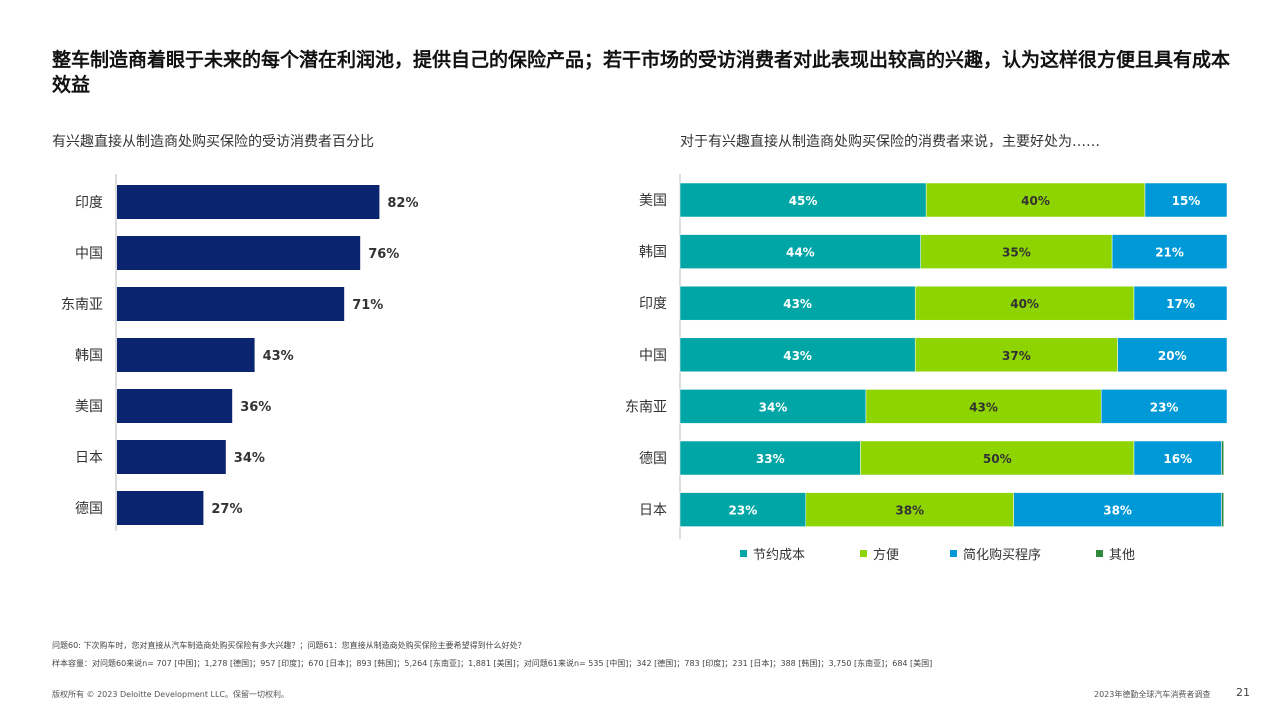 The image size is (1280, 720). What do you see at coordinates (367, 305) in the screenshot?
I see `bar-value-label: 71%` at bounding box center [367, 305].